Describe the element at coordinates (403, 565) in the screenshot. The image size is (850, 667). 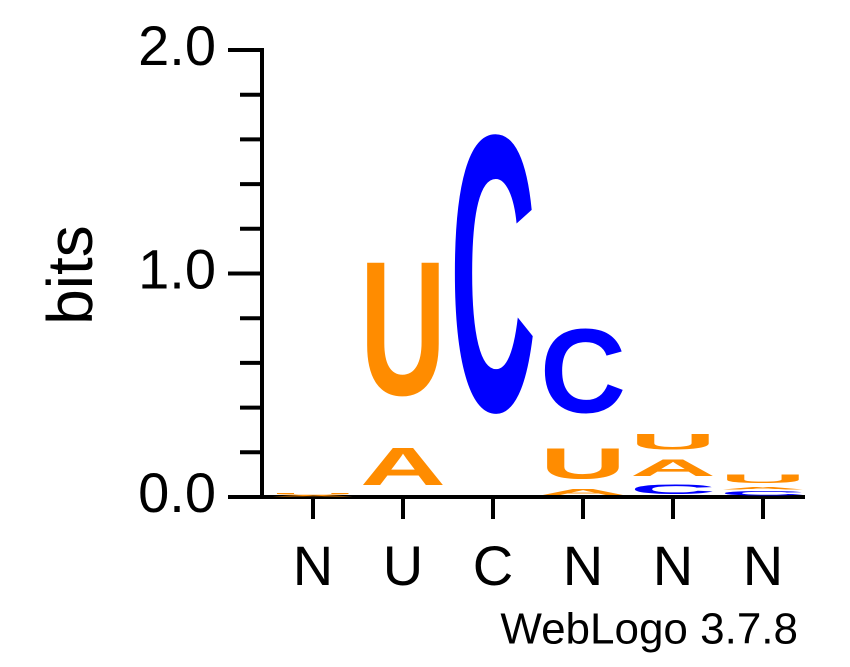
I see `x-tick-label: U` at that location.